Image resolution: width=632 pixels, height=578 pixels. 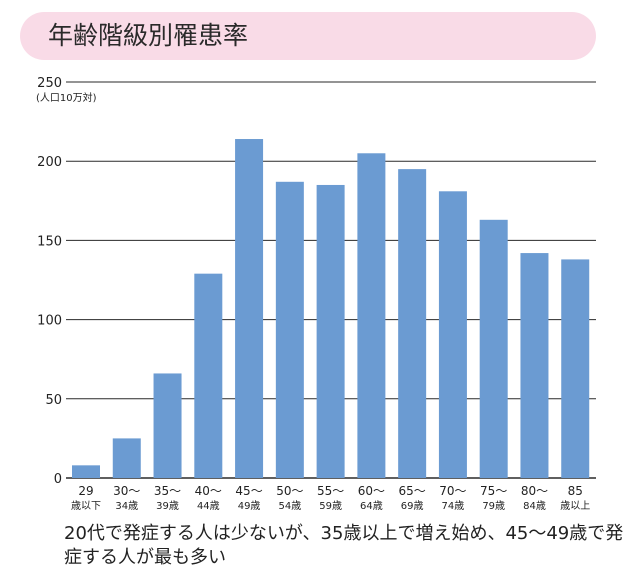 What do you see at coordinates (126, 506) in the screenshot?
I see `x-tick-label: 34歳` at bounding box center [126, 506].